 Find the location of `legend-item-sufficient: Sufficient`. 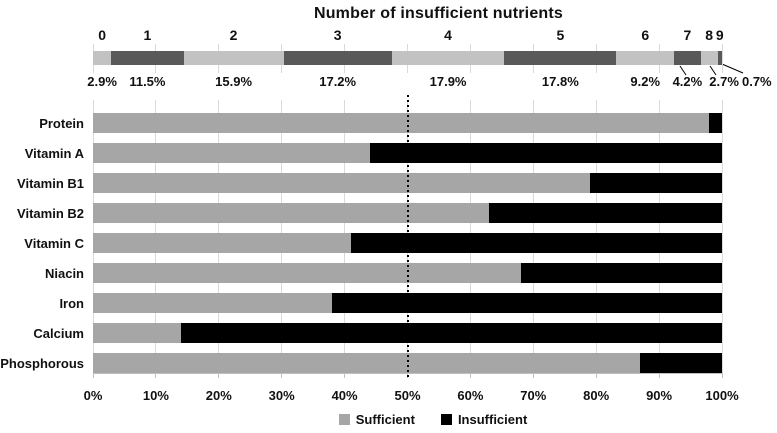

legend-item-sufficient: Sufficient is located at coordinates (376, 419).